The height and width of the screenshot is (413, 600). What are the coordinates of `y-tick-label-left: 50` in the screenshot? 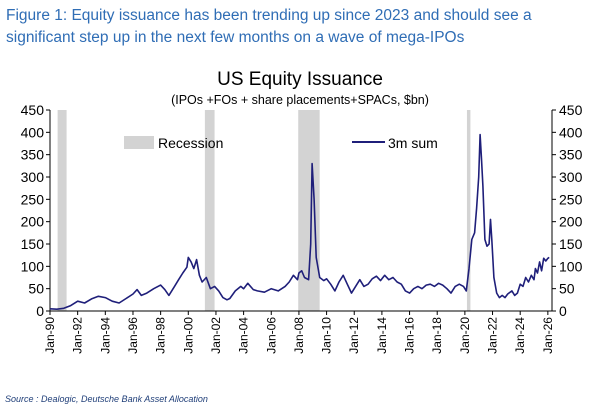 It's located at (36, 289).